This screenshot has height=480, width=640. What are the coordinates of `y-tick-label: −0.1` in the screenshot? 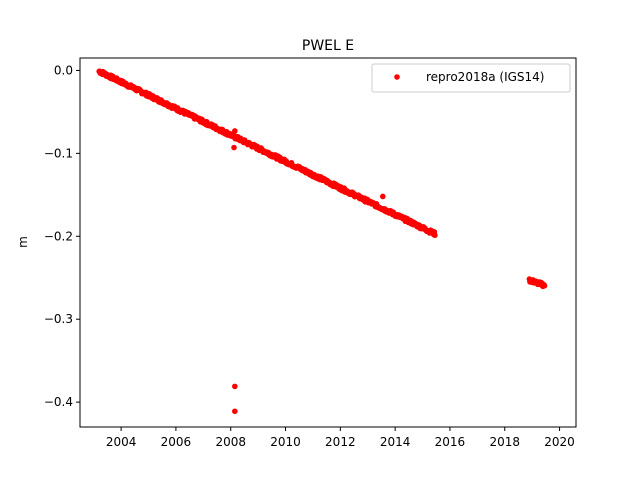 It's located at (58, 153).